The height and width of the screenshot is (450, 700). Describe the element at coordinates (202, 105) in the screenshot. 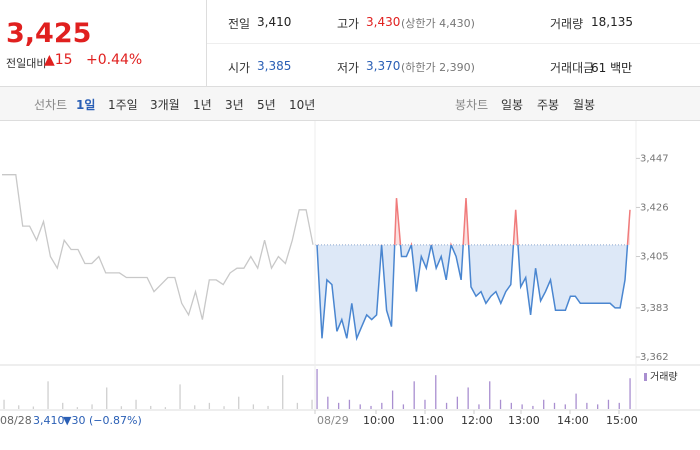

I see `period-tab: 1년` at that location.